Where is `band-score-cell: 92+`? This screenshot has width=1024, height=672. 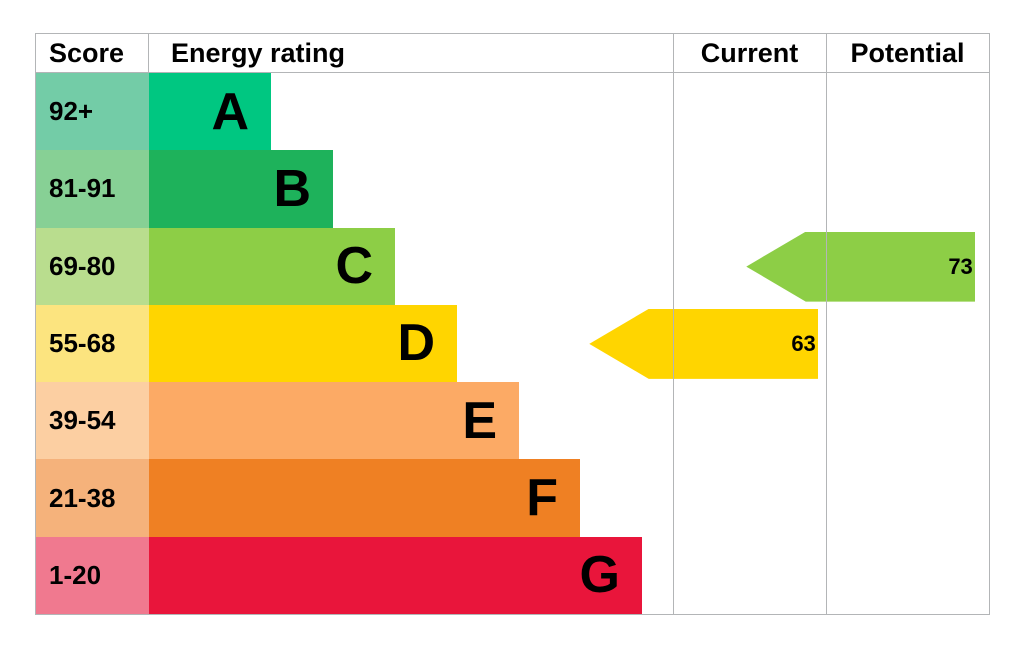
band-score-cell: 92+ is located at coordinates (92, 112).